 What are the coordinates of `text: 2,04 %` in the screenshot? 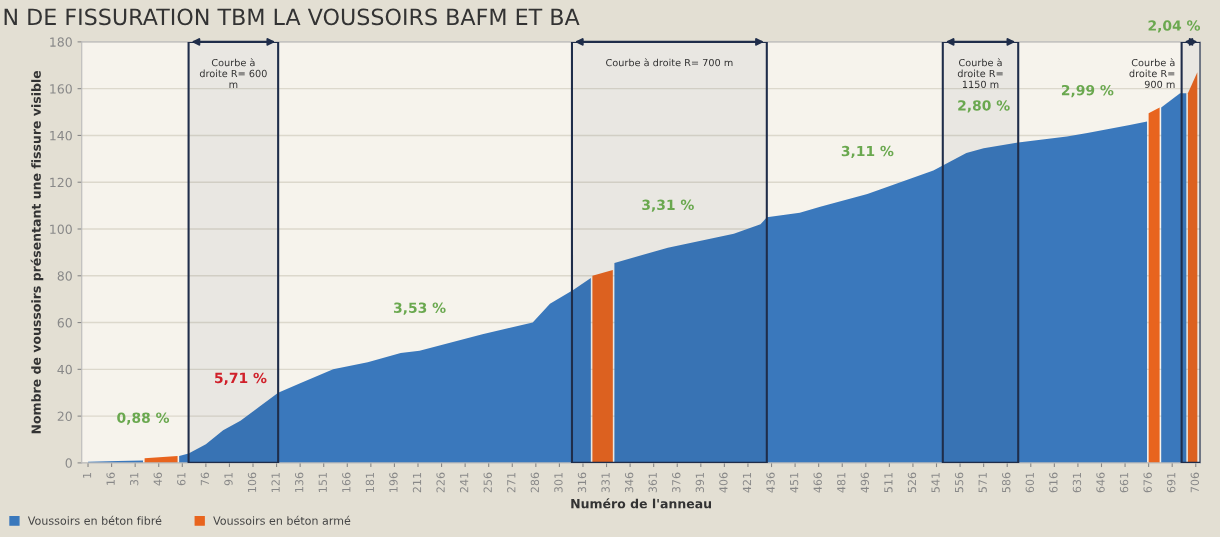 It's located at (1174, 26).